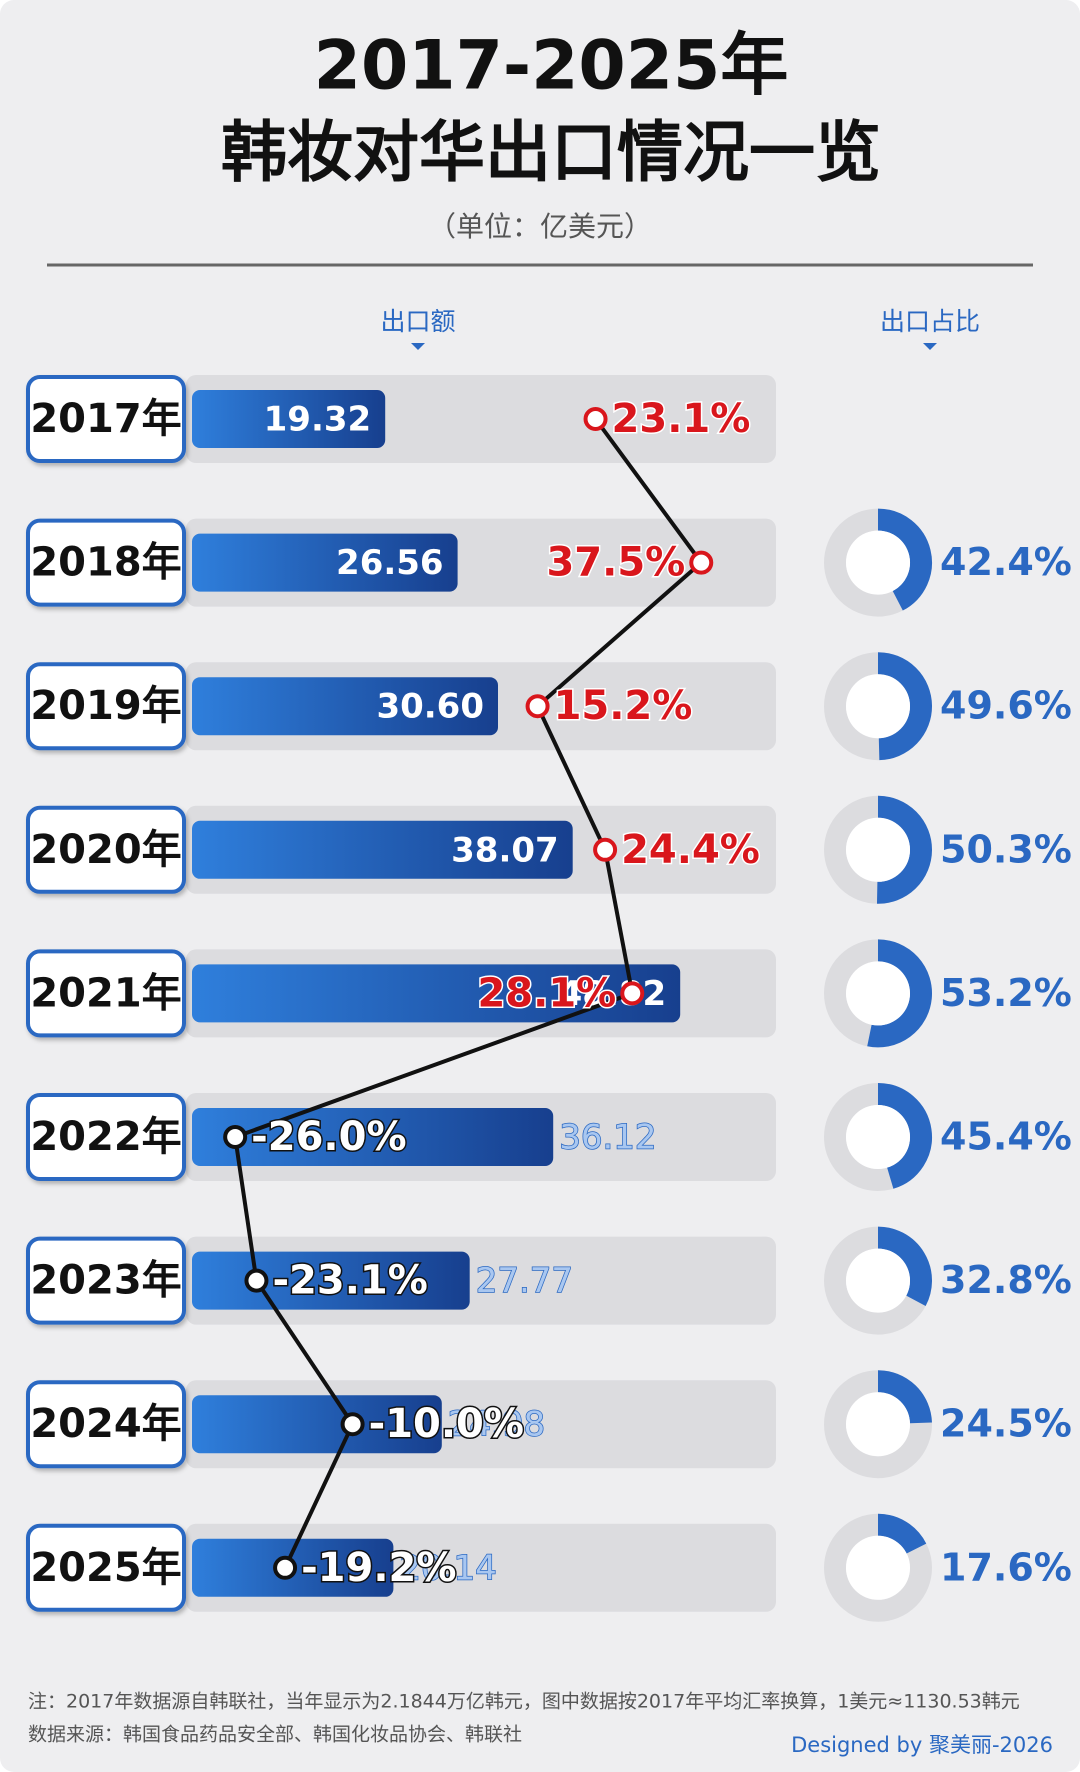 This screenshot has height=1772, width=1080. I want to click on value-label: 20.14, so click(447, 1568).